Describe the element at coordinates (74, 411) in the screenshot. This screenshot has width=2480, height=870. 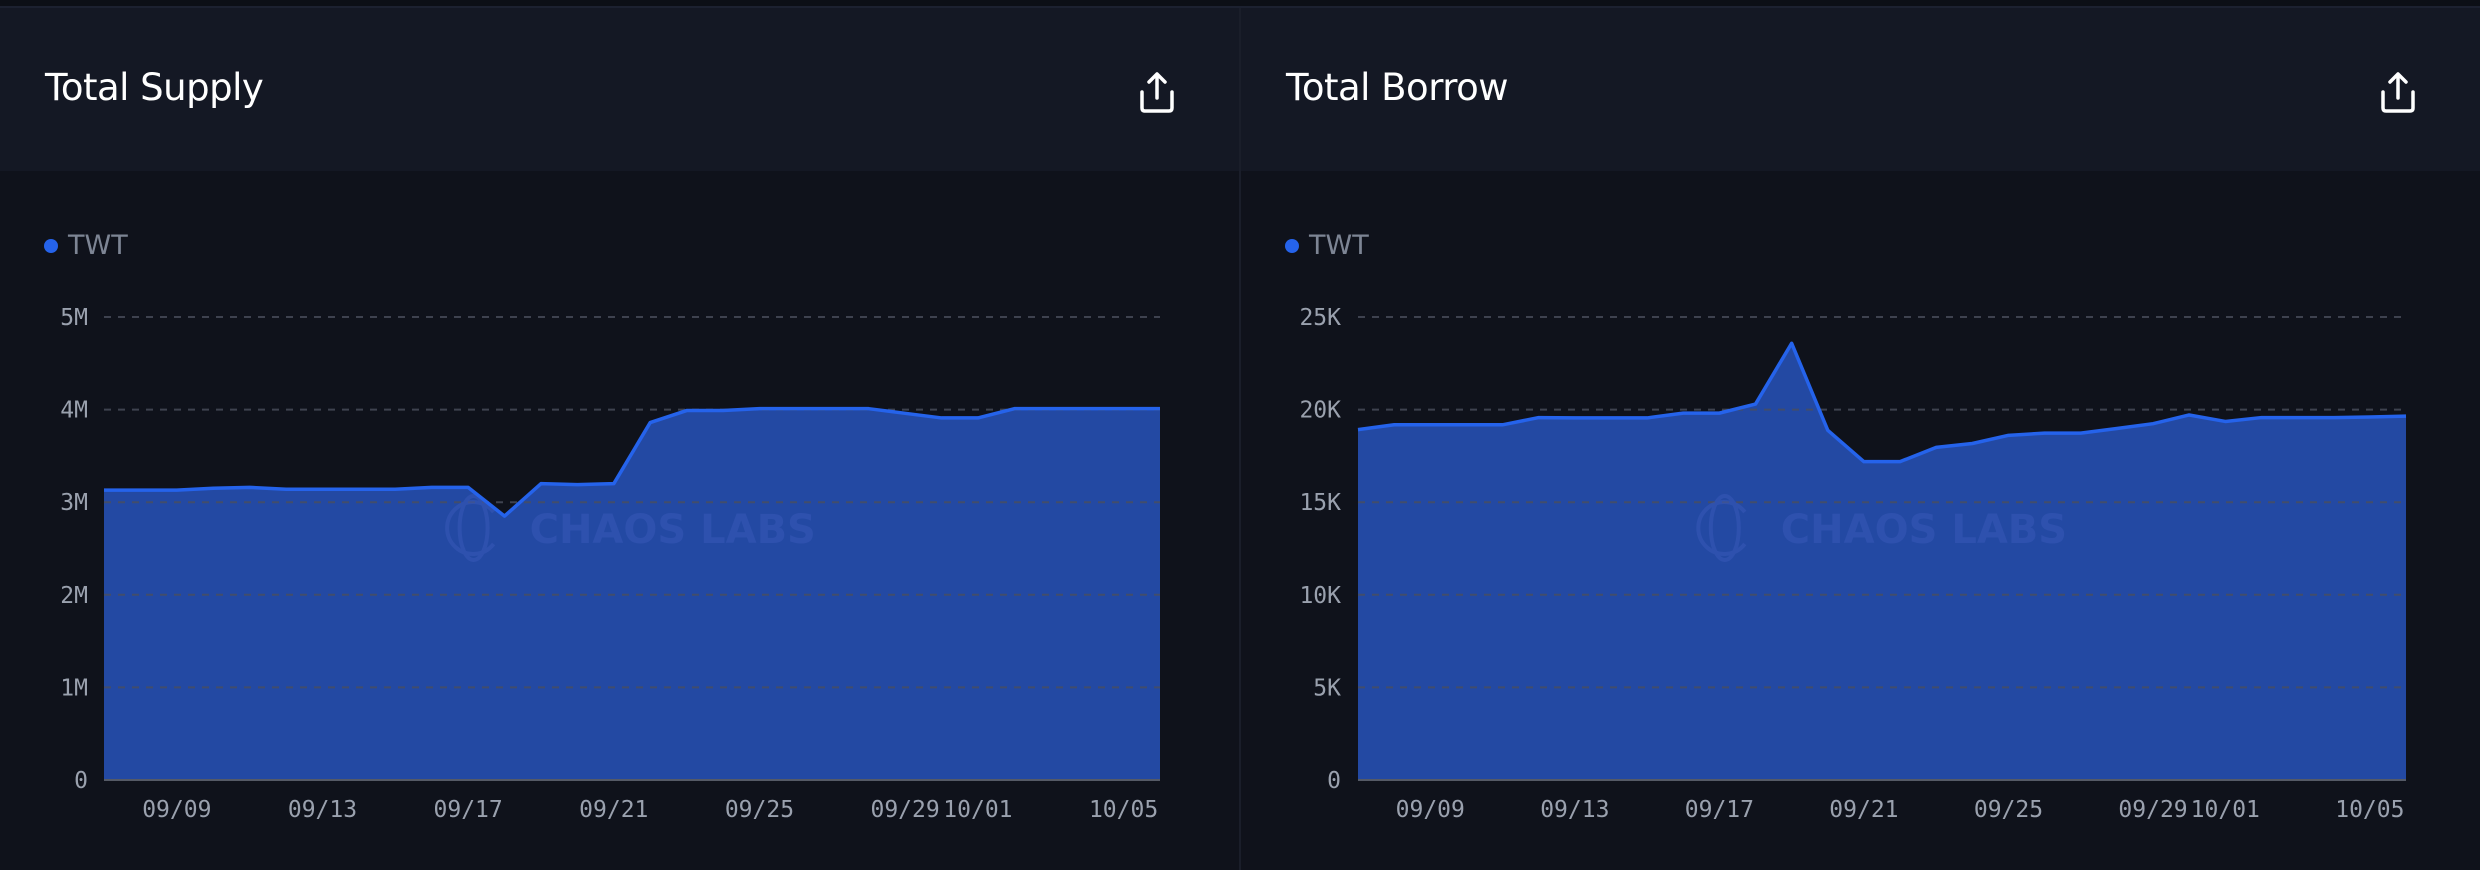
I see `y-tick-label: 4M` at that location.